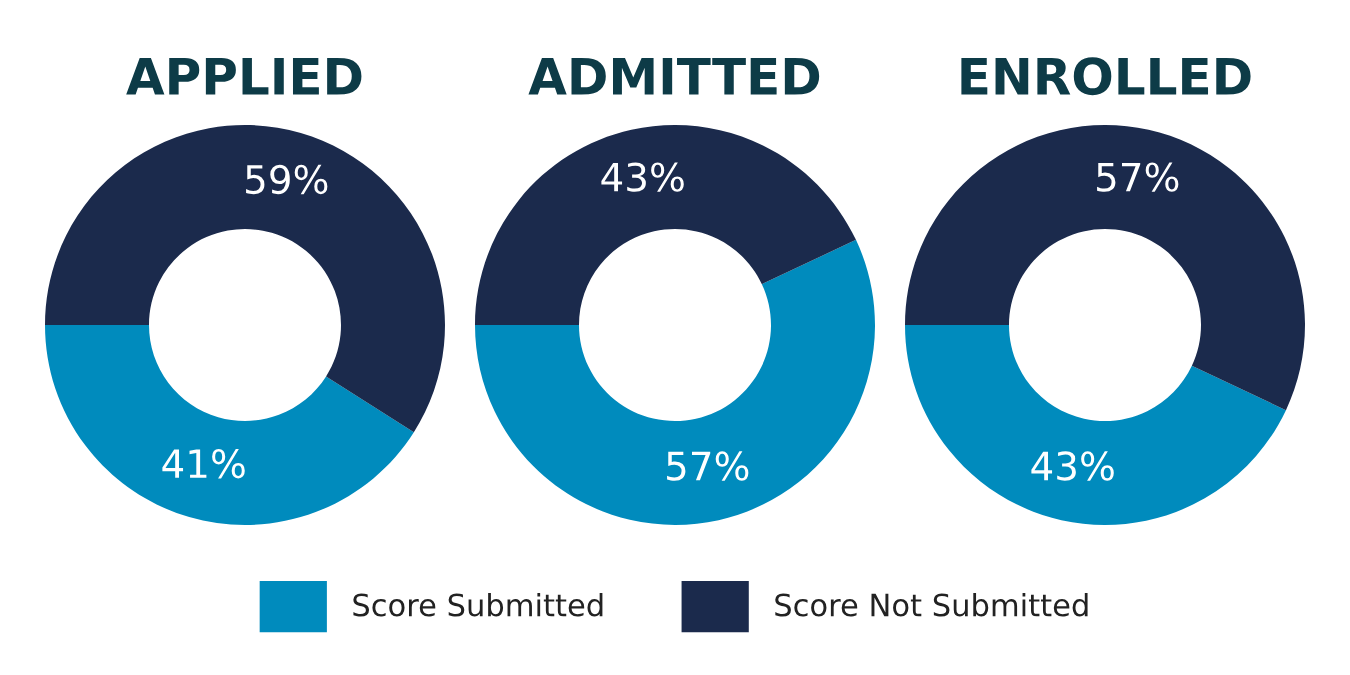 Image resolution: width=1350 pixels, height=675 pixels. What do you see at coordinates (1106, 76) in the screenshot?
I see `chart-title: ENROLLED` at bounding box center [1106, 76].